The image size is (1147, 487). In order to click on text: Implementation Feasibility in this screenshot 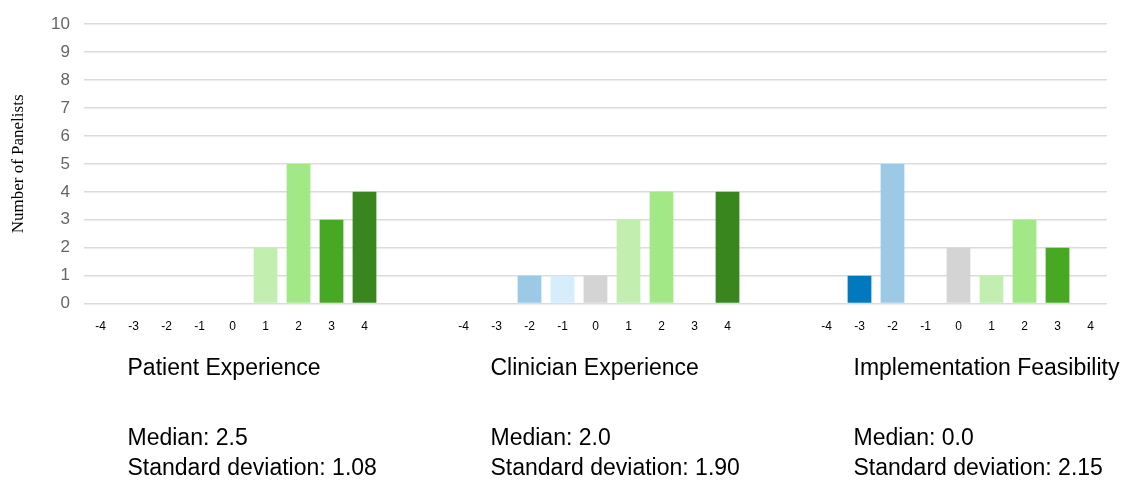, I will do `click(986, 367)`.